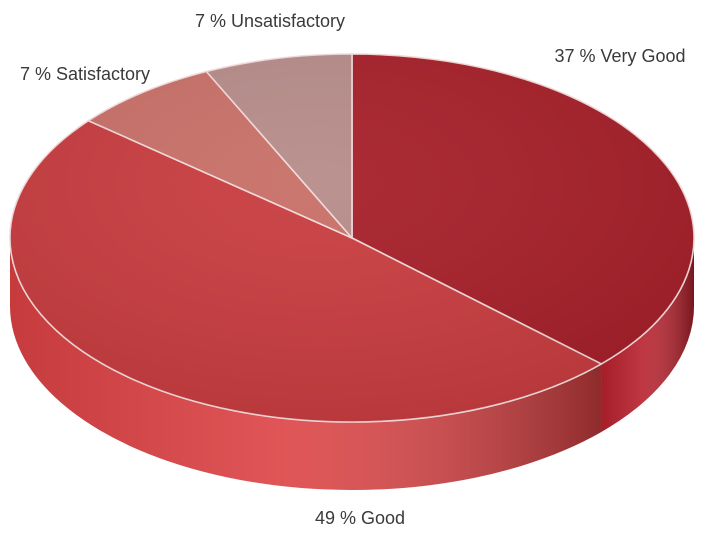  What do you see at coordinates (85, 74) in the screenshot?
I see `slice-label-7-satisfactory: 7 % Satisfactory` at bounding box center [85, 74].